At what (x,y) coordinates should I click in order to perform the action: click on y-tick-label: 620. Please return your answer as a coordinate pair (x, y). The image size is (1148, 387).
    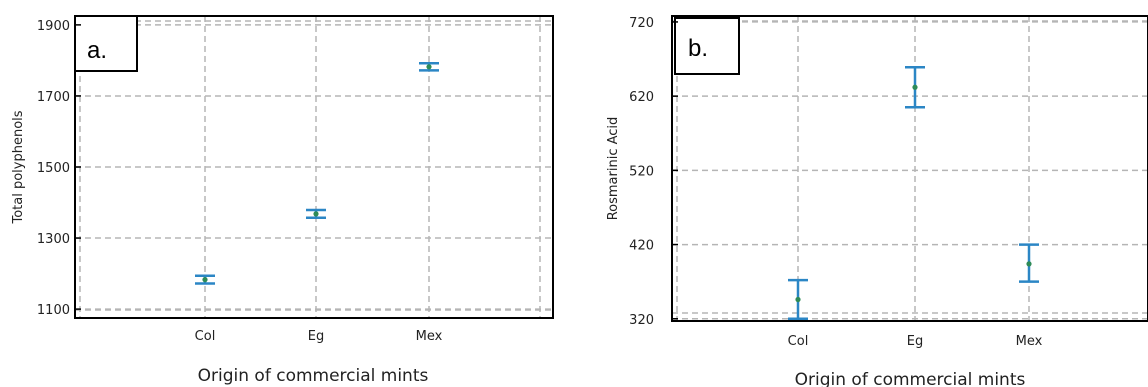
    Looking at the image, I should click on (641, 97).